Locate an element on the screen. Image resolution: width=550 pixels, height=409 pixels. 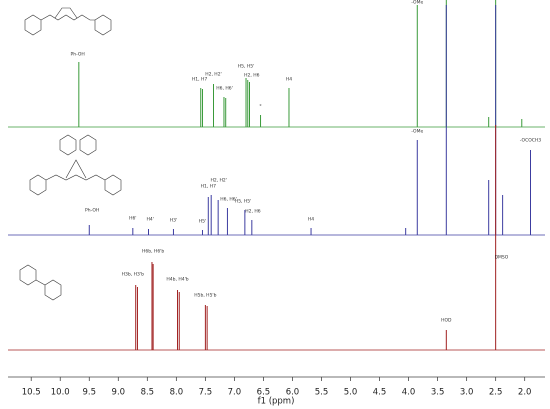
peak-label: * is located at coordinates (260, 107).